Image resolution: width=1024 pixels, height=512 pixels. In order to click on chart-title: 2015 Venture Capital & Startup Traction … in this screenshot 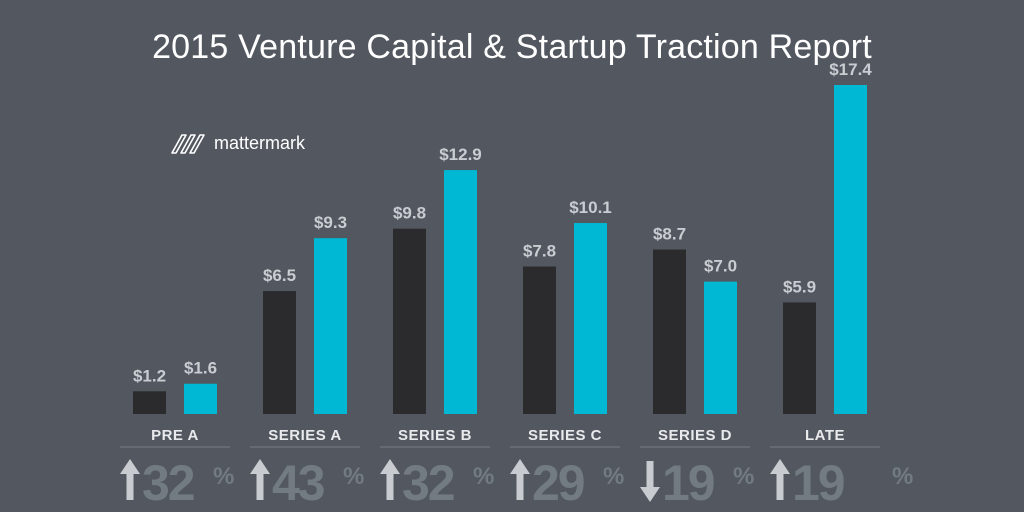, I will do `click(512, 47)`.